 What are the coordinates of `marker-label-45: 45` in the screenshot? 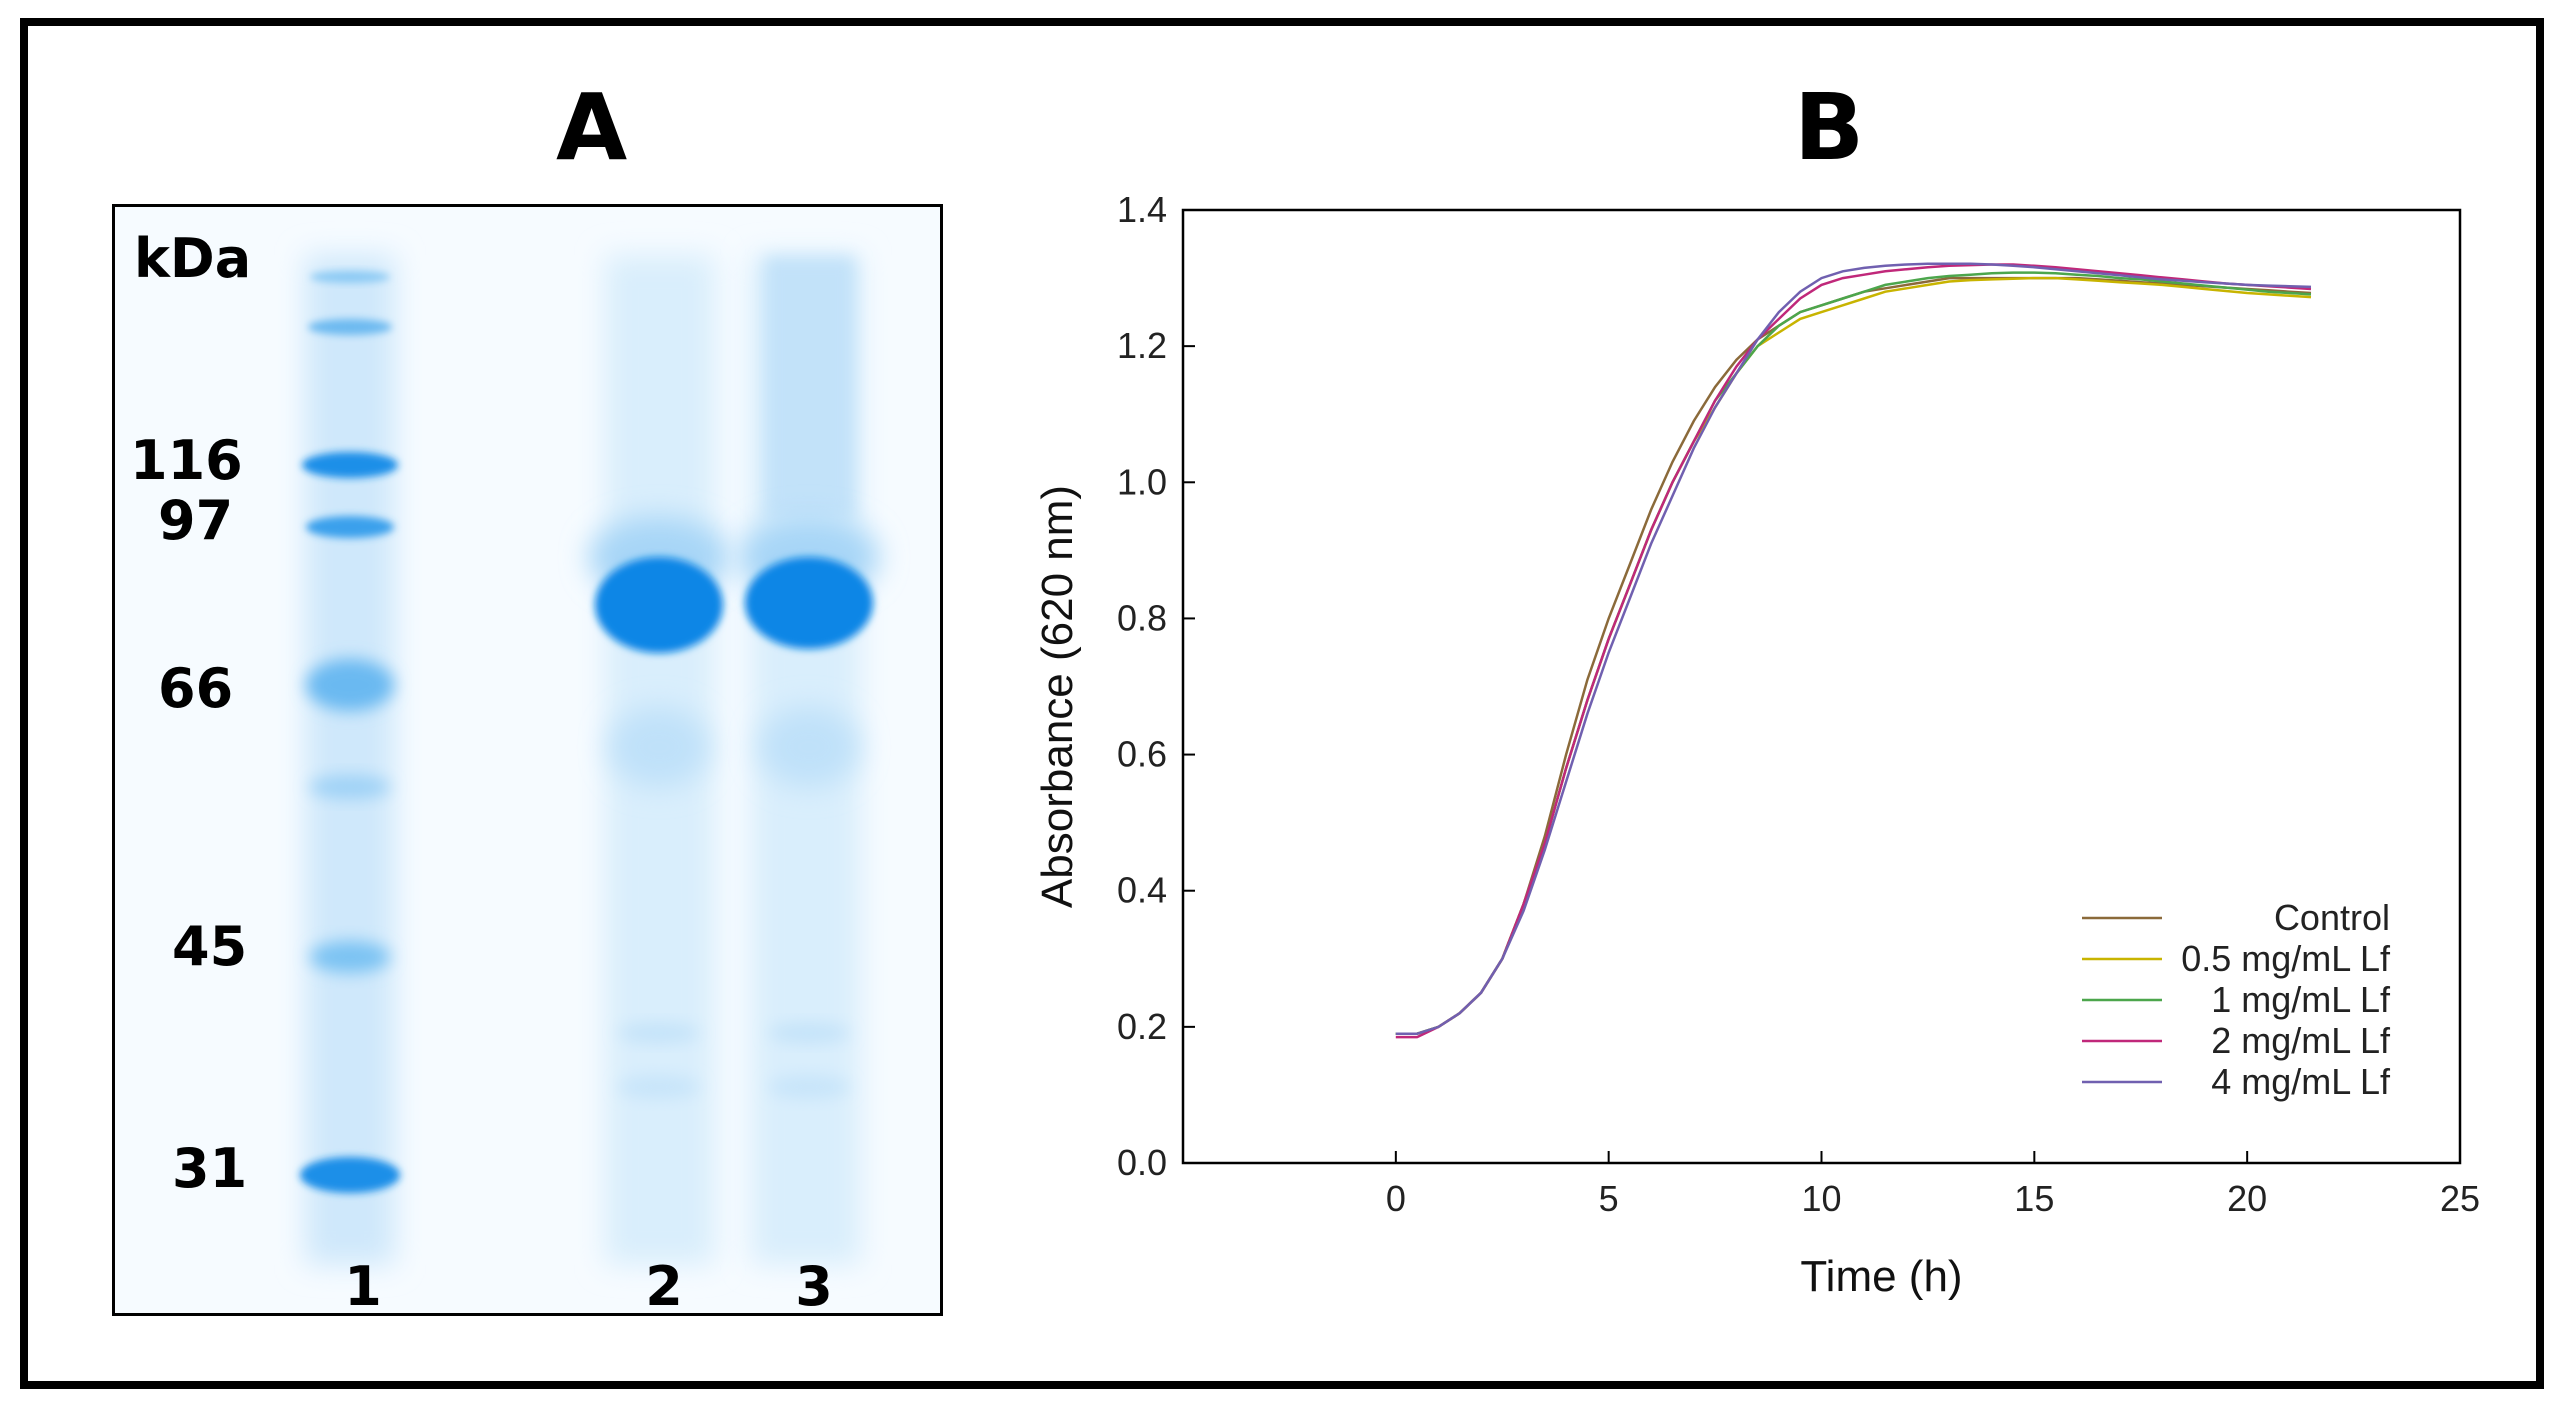 It's located at (210, 946).